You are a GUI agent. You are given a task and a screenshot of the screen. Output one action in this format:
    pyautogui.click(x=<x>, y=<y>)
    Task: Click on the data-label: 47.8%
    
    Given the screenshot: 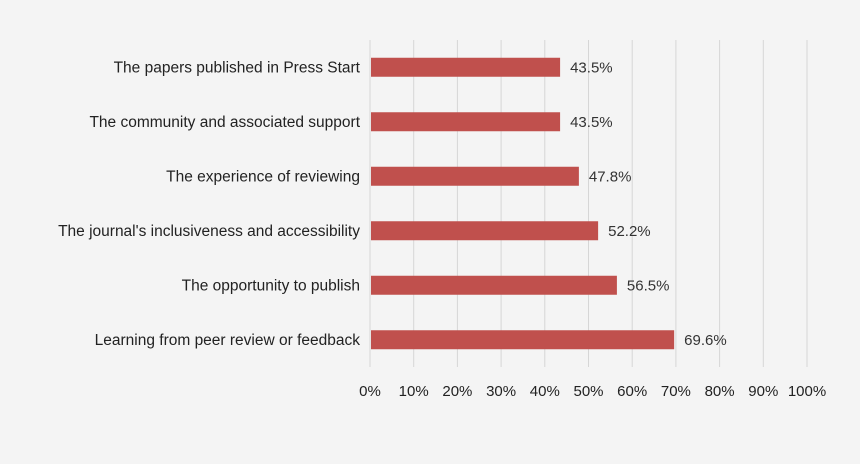 What is the action you would take?
    pyautogui.click(x=610, y=176)
    